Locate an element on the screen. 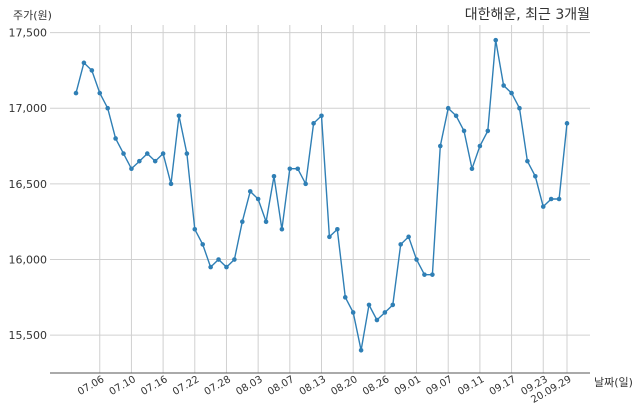  x-tick-label: 07.16 is located at coordinates (154, 386).